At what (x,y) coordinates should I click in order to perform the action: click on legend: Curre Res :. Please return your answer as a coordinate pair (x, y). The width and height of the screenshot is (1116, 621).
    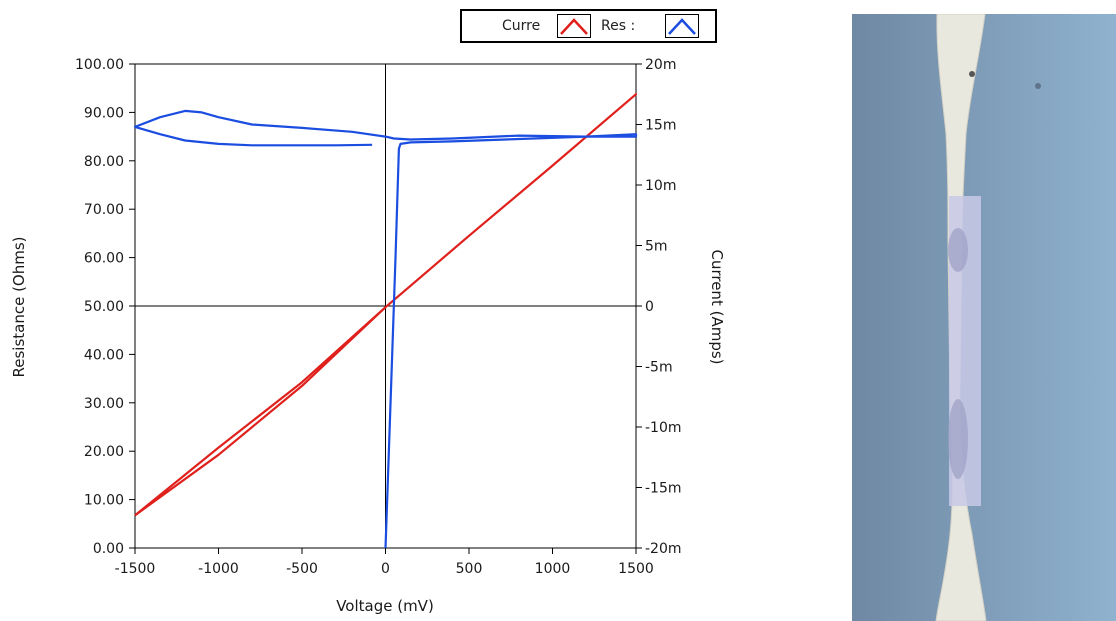
    Looking at the image, I should click on (588, 26).